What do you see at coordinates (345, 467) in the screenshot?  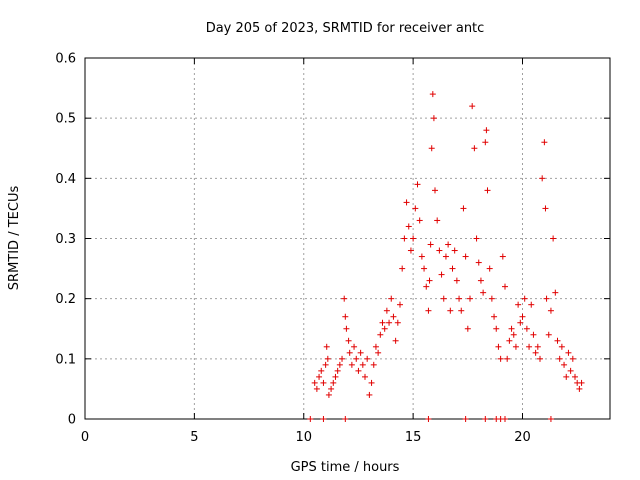 I see `x-axis-label: GPS time / hours` at bounding box center [345, 467].